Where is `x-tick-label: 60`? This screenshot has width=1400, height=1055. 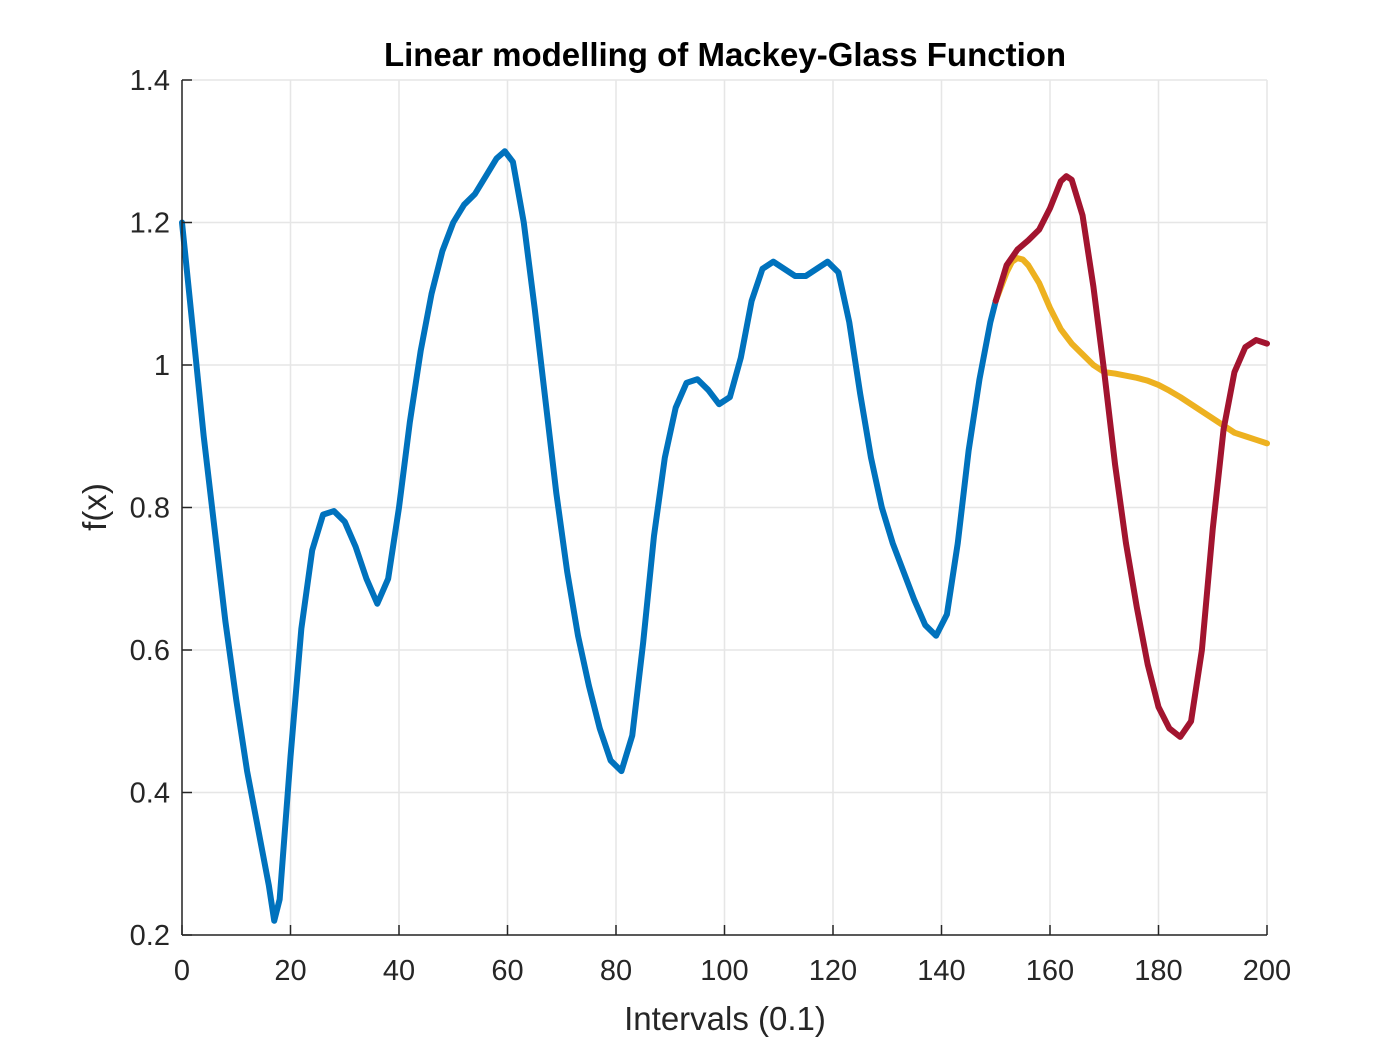
x-tick-label: 60 is located at coordinates (507, 971).